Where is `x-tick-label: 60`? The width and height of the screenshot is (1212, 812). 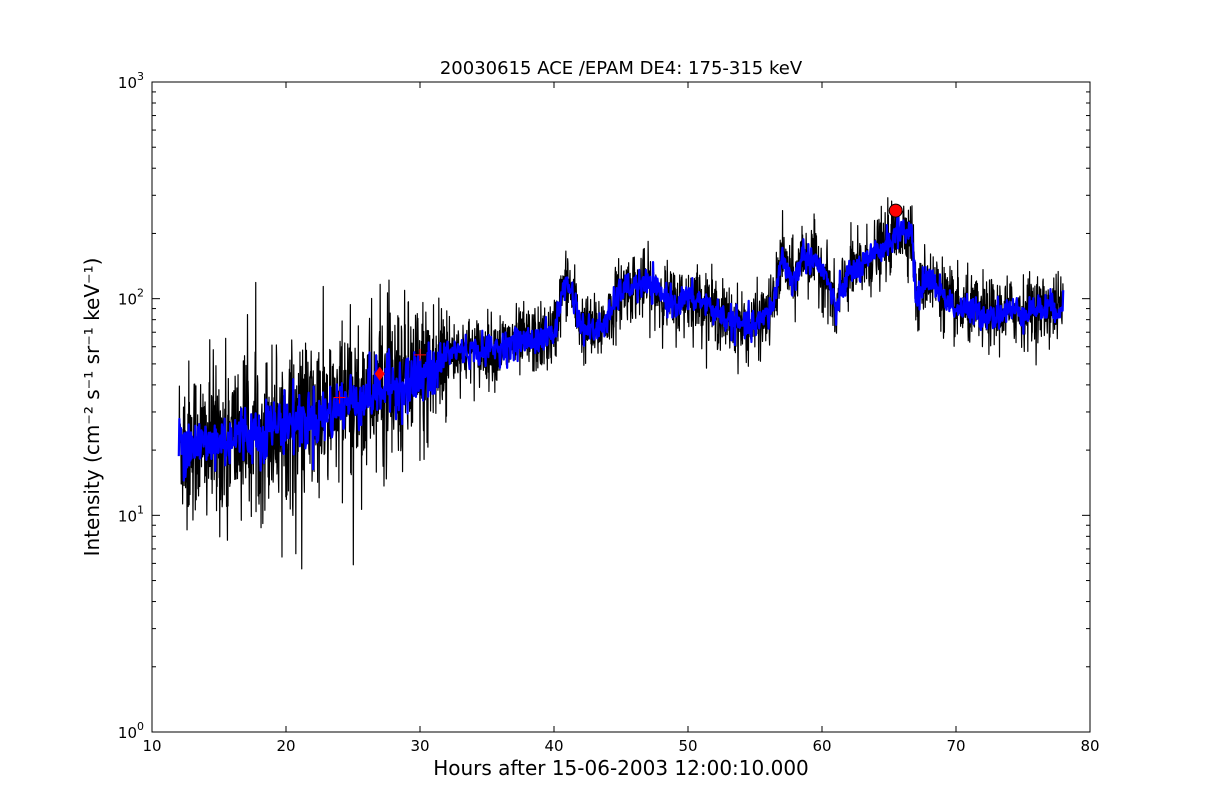
x-tick-label: 60 is located at coordinates (821, 746).